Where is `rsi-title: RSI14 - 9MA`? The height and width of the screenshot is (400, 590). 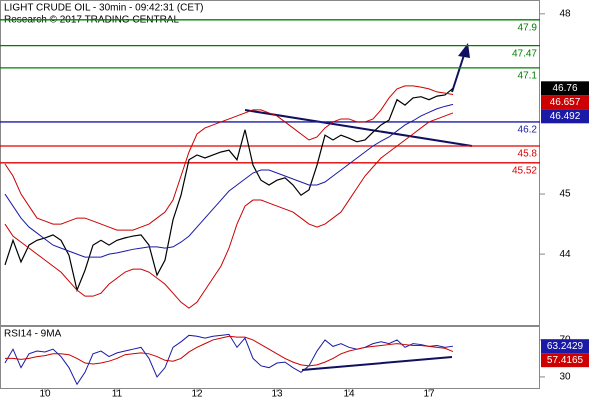 rsi-title: RSI14 - 9MA is located at coordinates (33, 334).